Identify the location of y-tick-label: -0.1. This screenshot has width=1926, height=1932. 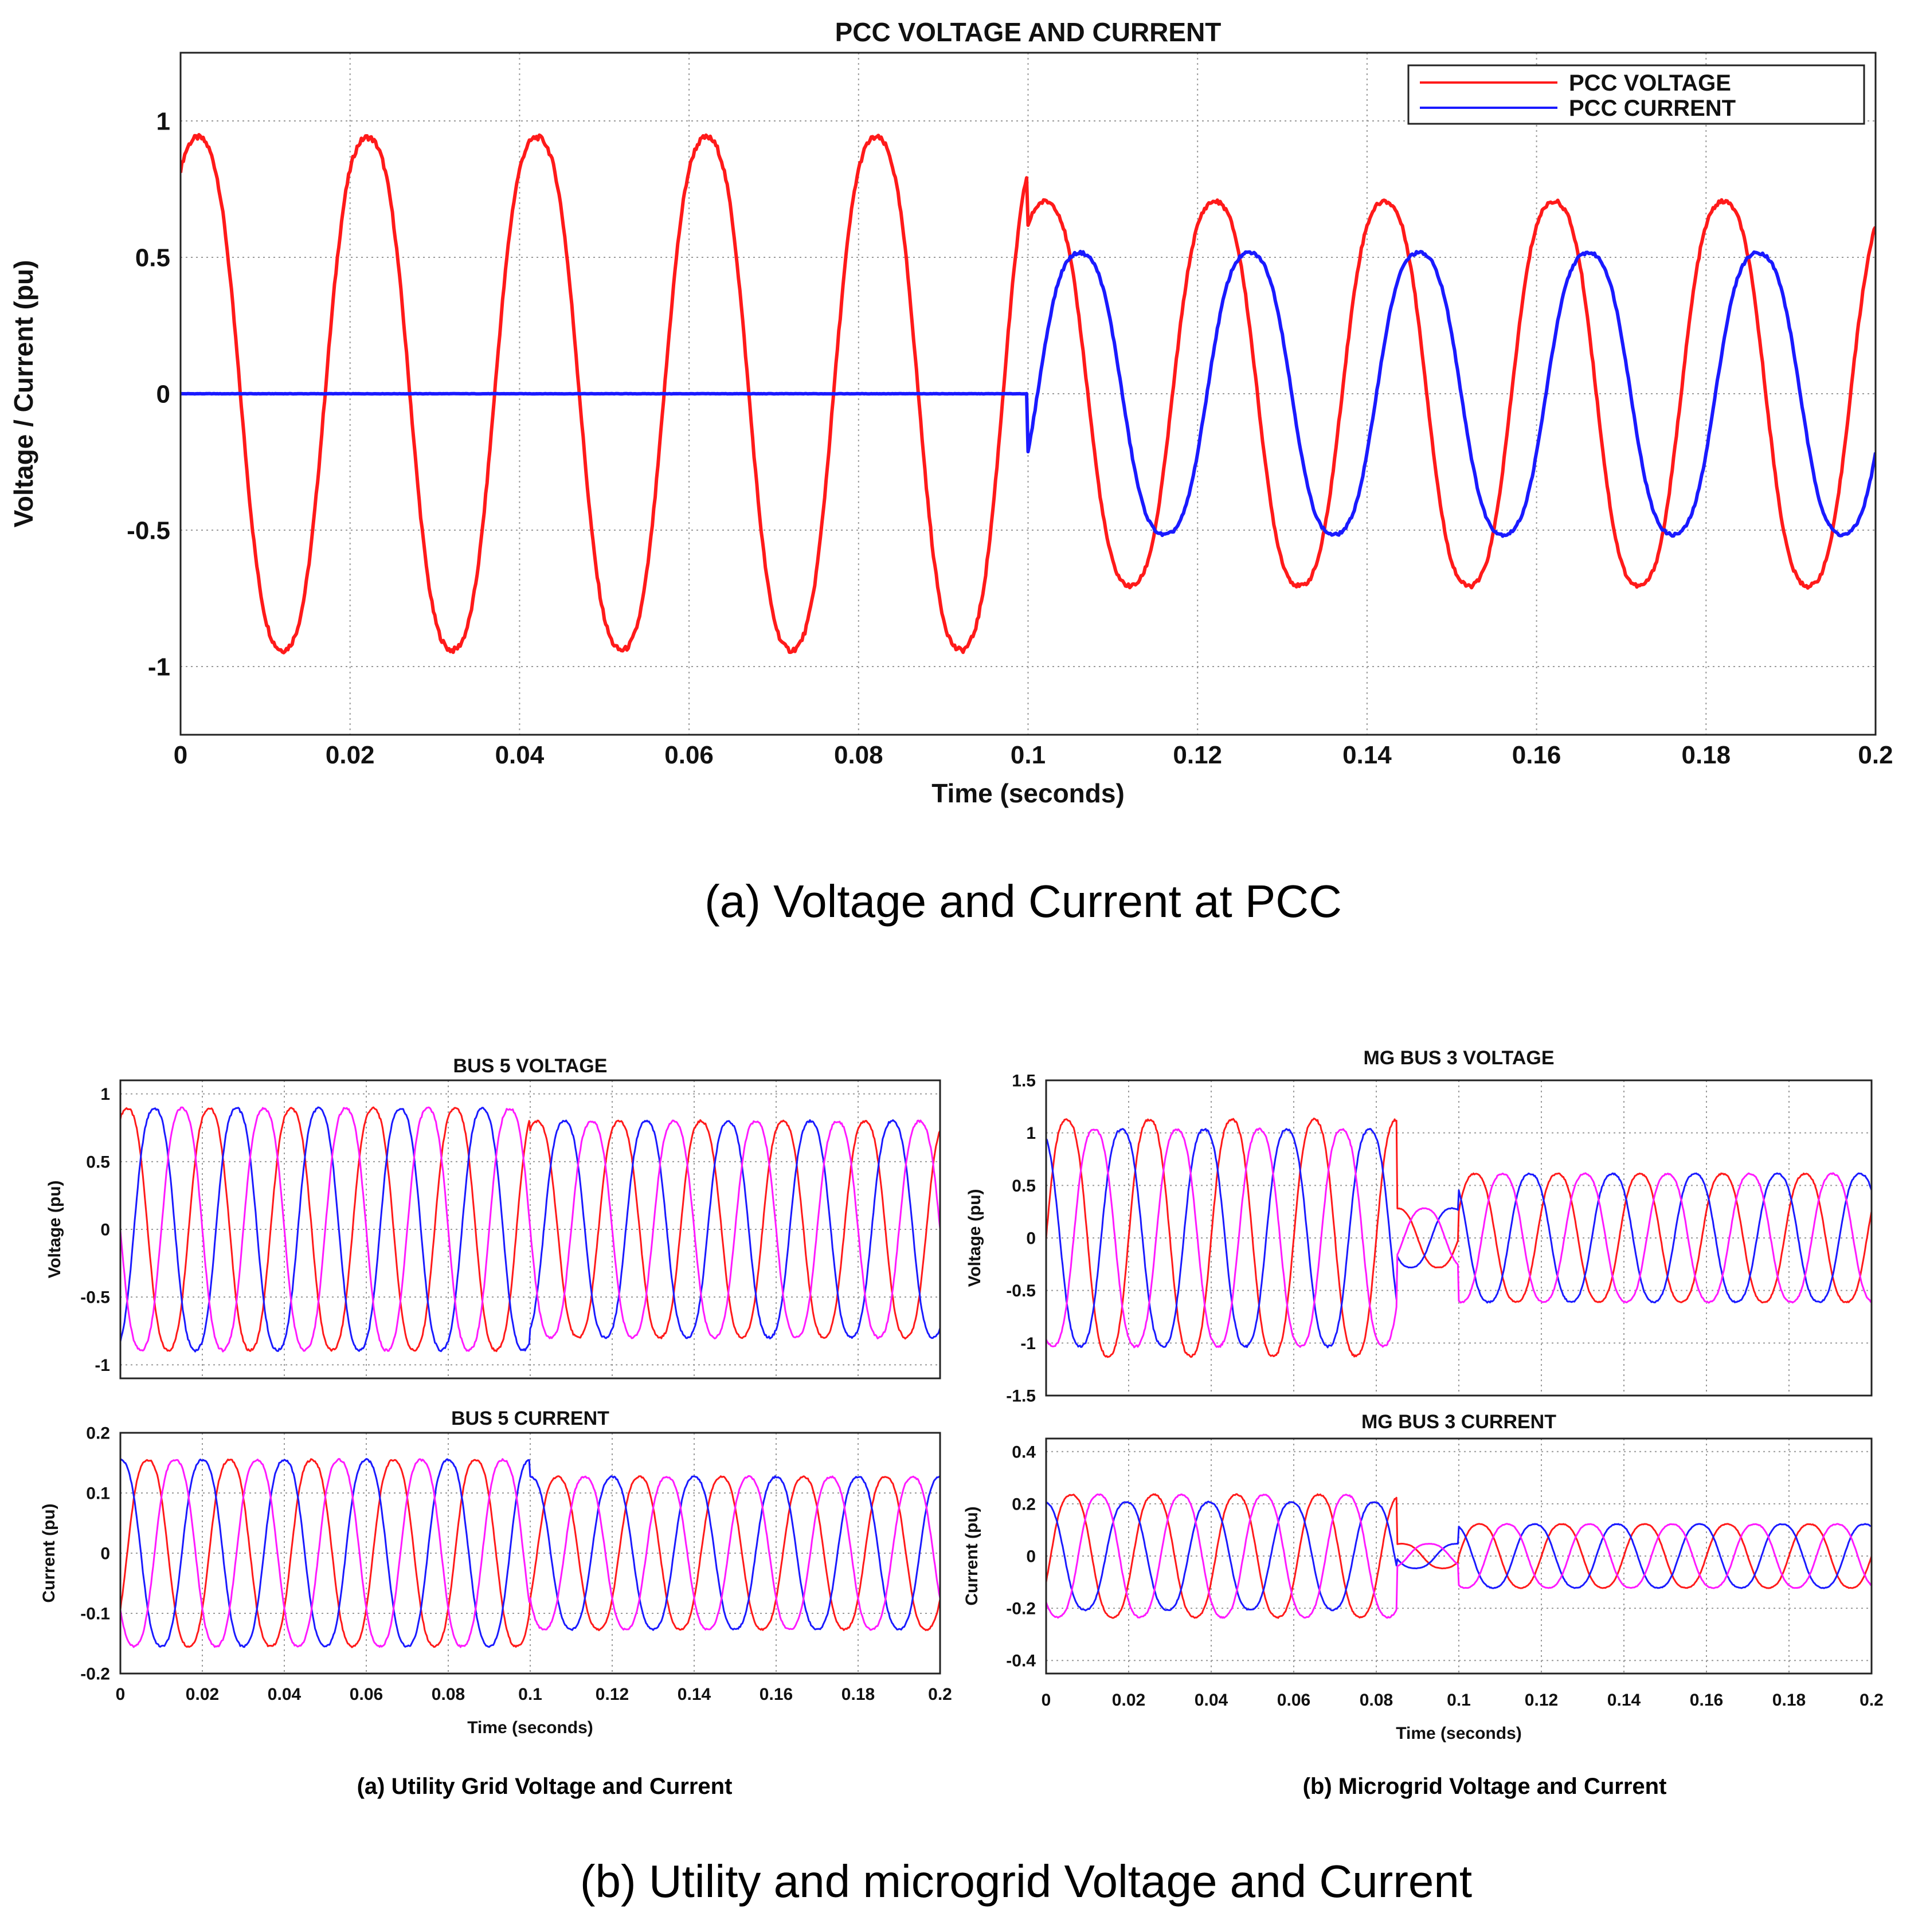
(95, 1614).